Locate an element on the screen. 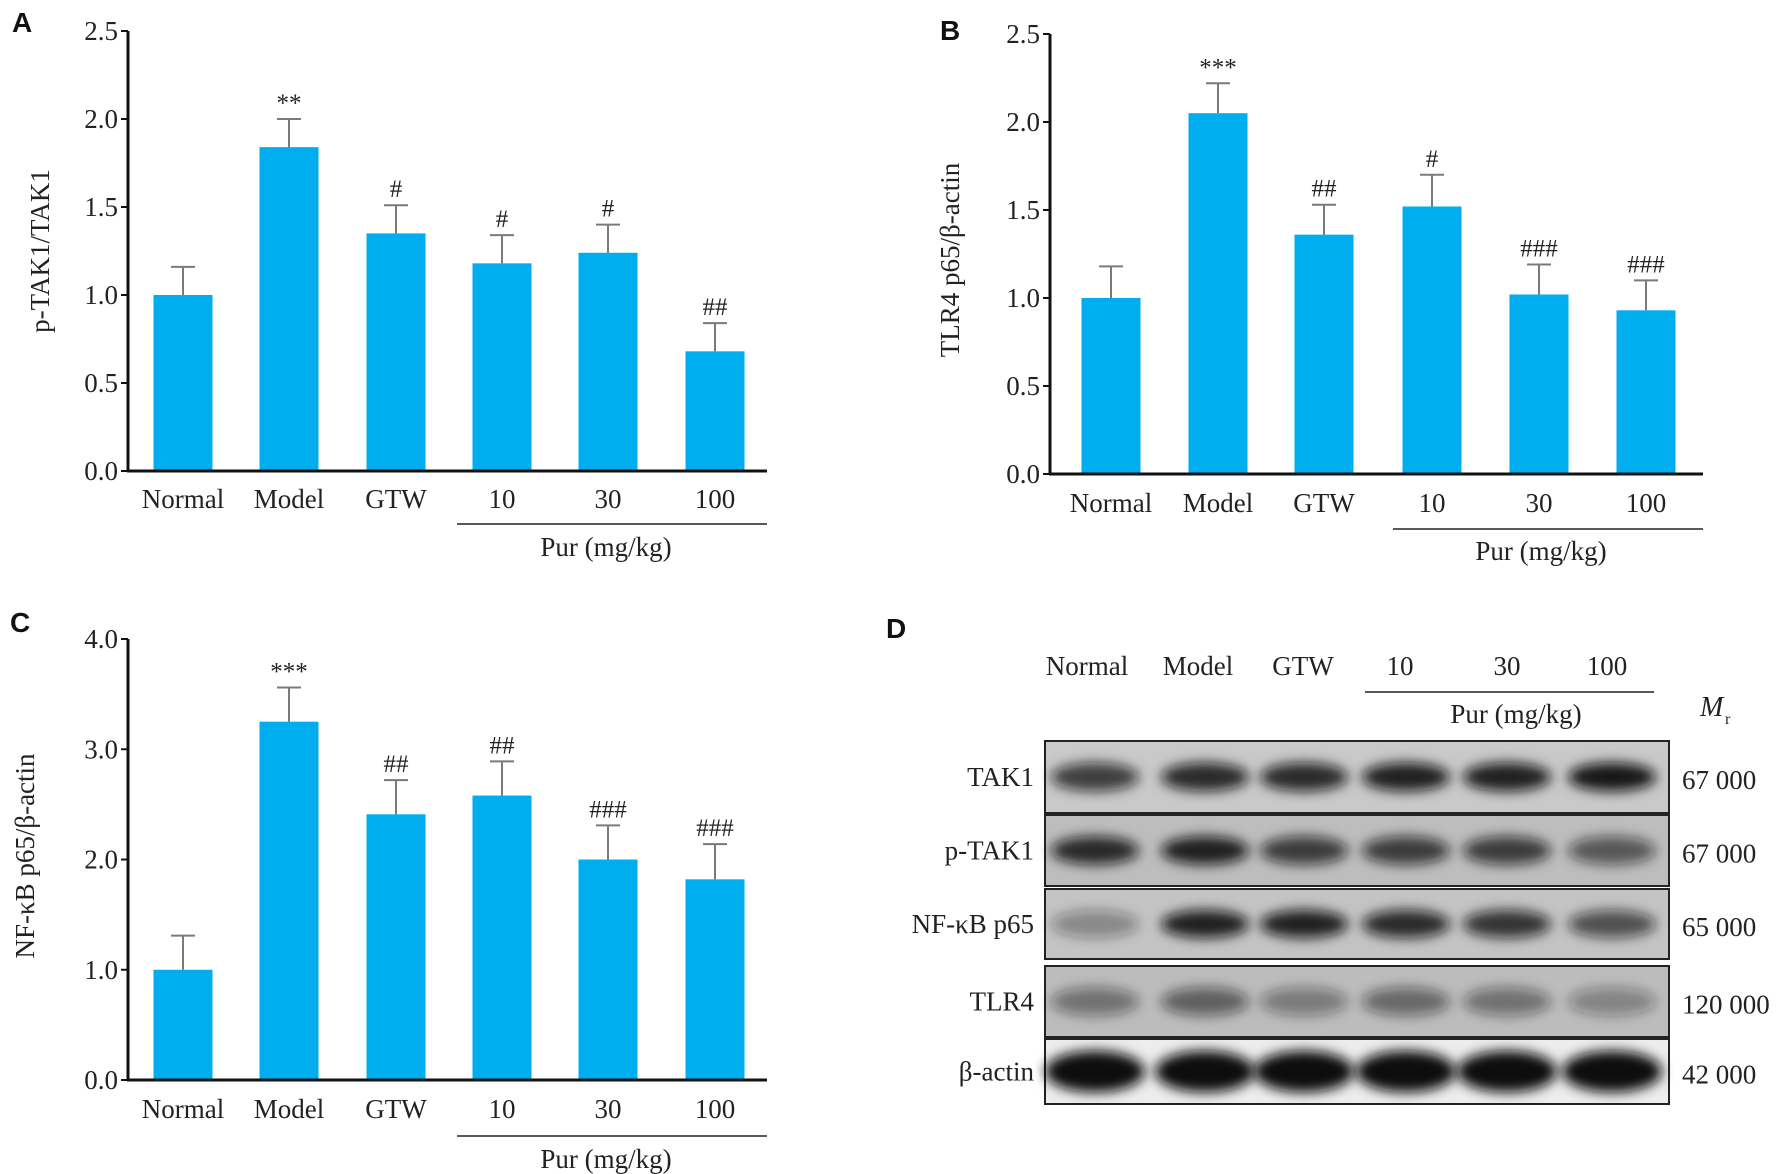  y-tick-label: 4.0 is located at coordinates (101, 639).